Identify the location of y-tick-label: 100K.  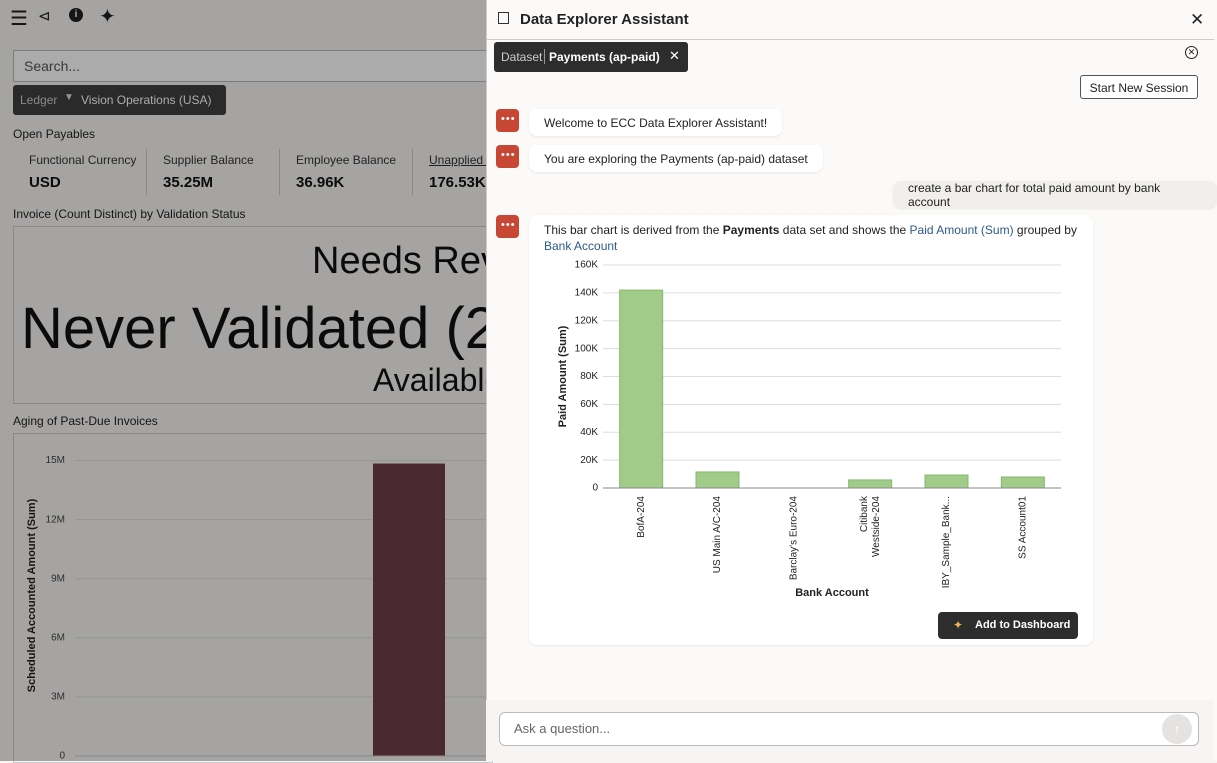
(587, 348).